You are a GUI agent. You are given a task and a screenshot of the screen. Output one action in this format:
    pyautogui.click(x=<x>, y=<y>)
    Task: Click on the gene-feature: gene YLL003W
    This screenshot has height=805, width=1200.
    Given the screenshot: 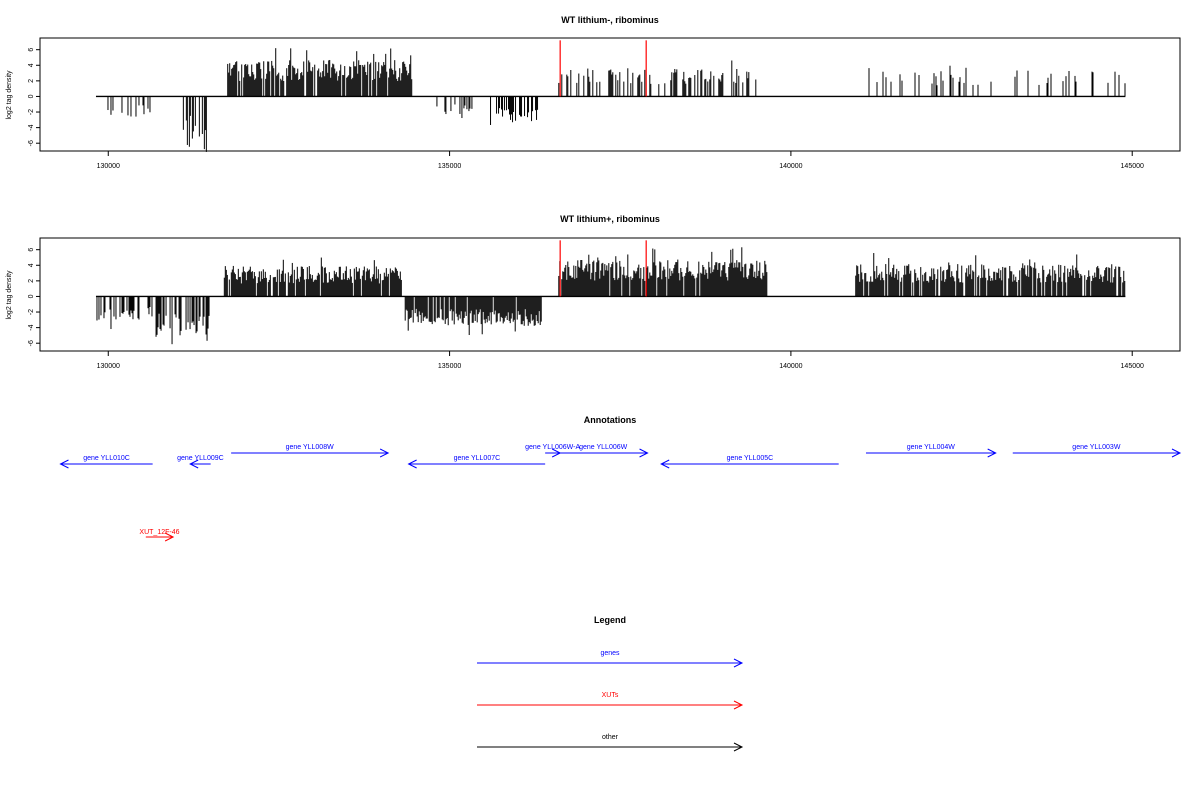 What is the action you would take?
    pyautogui.click(x=1097, y=451)
    